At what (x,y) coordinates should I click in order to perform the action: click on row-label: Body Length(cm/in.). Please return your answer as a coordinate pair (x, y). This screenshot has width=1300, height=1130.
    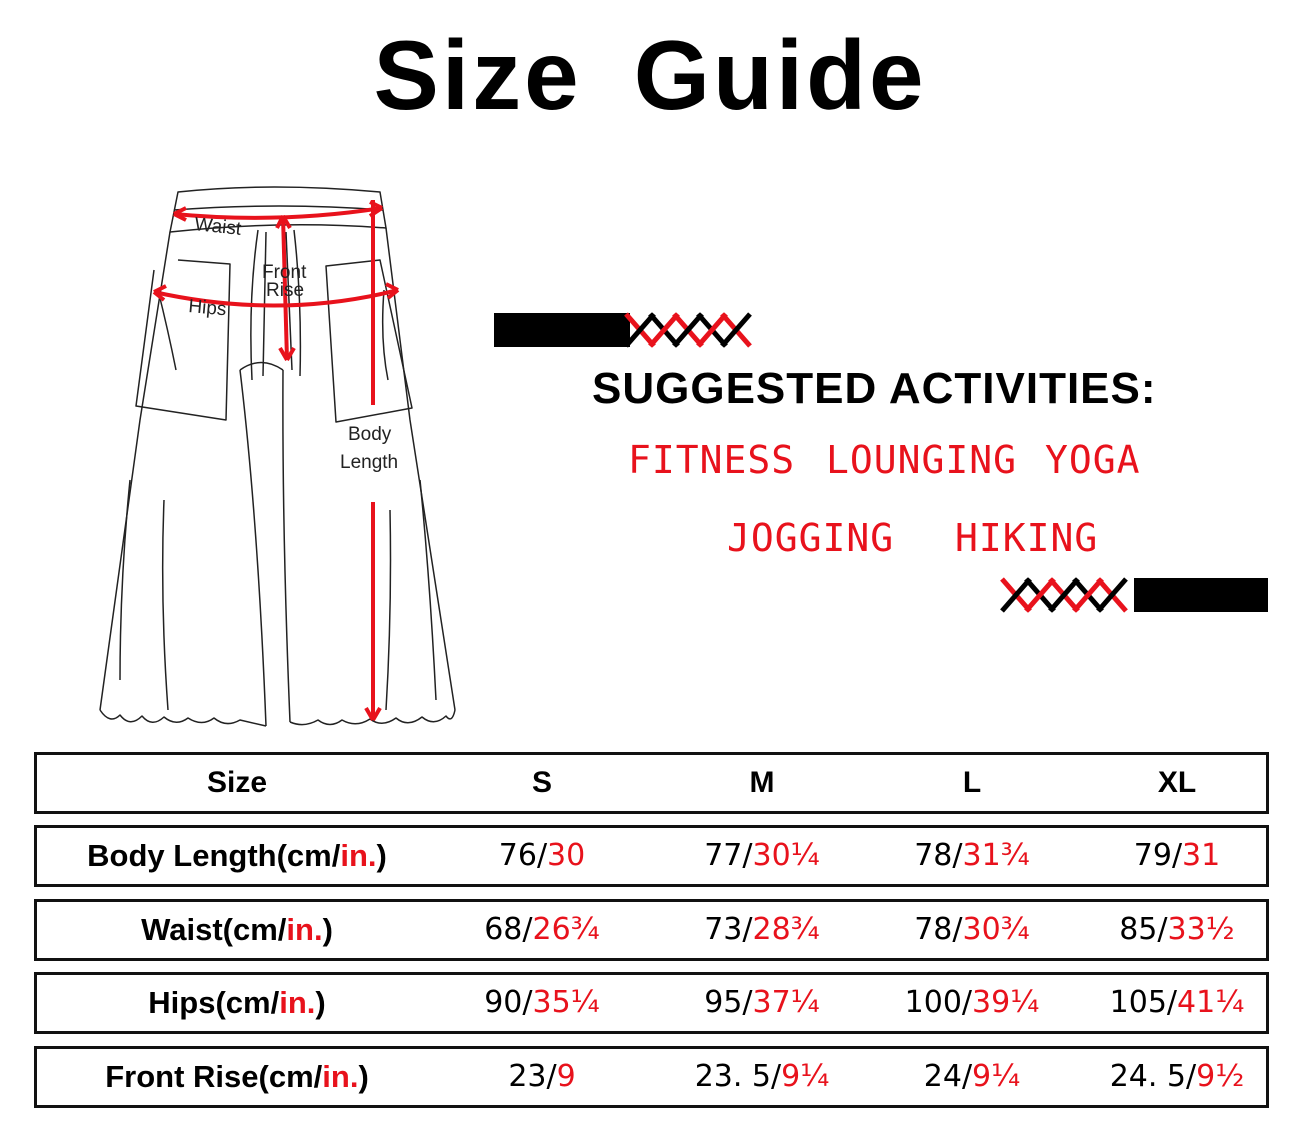
    Looking at the image, I should click on (237, 855).